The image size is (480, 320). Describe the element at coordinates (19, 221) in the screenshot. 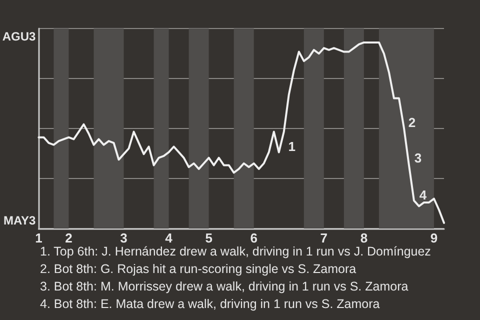

I see `text: MAY3` at that location.